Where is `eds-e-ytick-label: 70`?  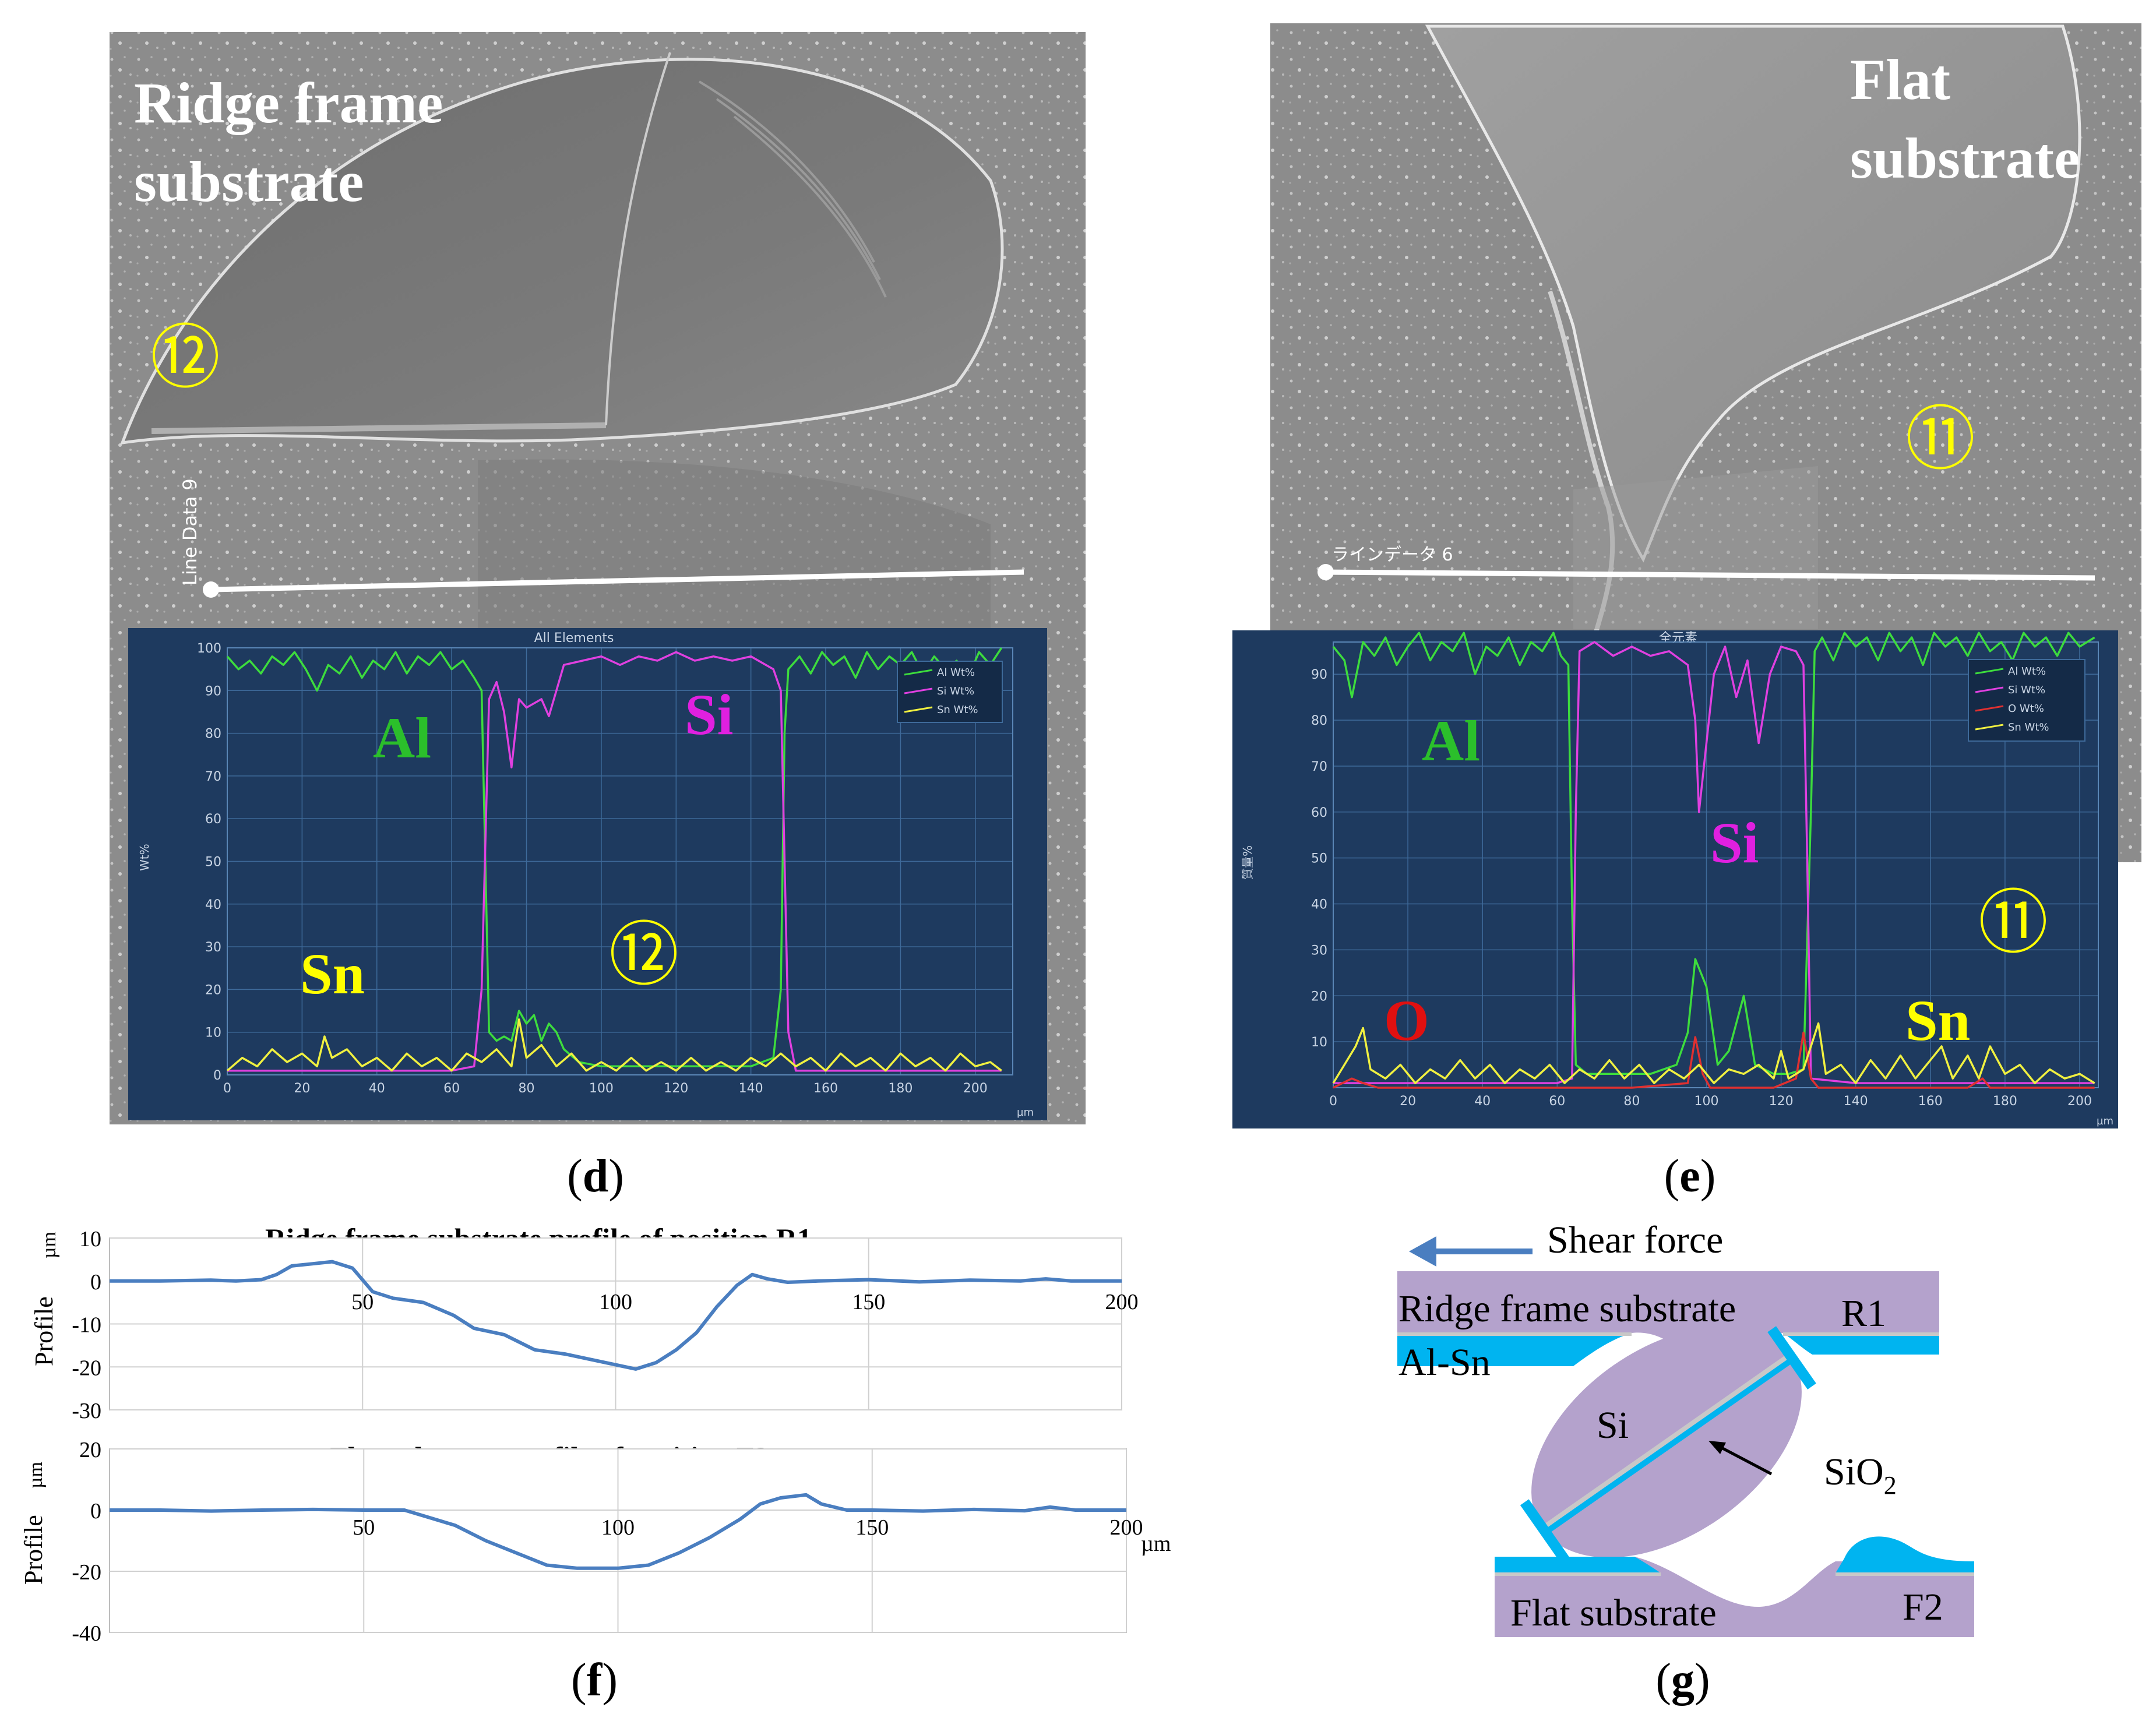
eds-e-ytick-label: 70 is located at coordinates (1319, 767).